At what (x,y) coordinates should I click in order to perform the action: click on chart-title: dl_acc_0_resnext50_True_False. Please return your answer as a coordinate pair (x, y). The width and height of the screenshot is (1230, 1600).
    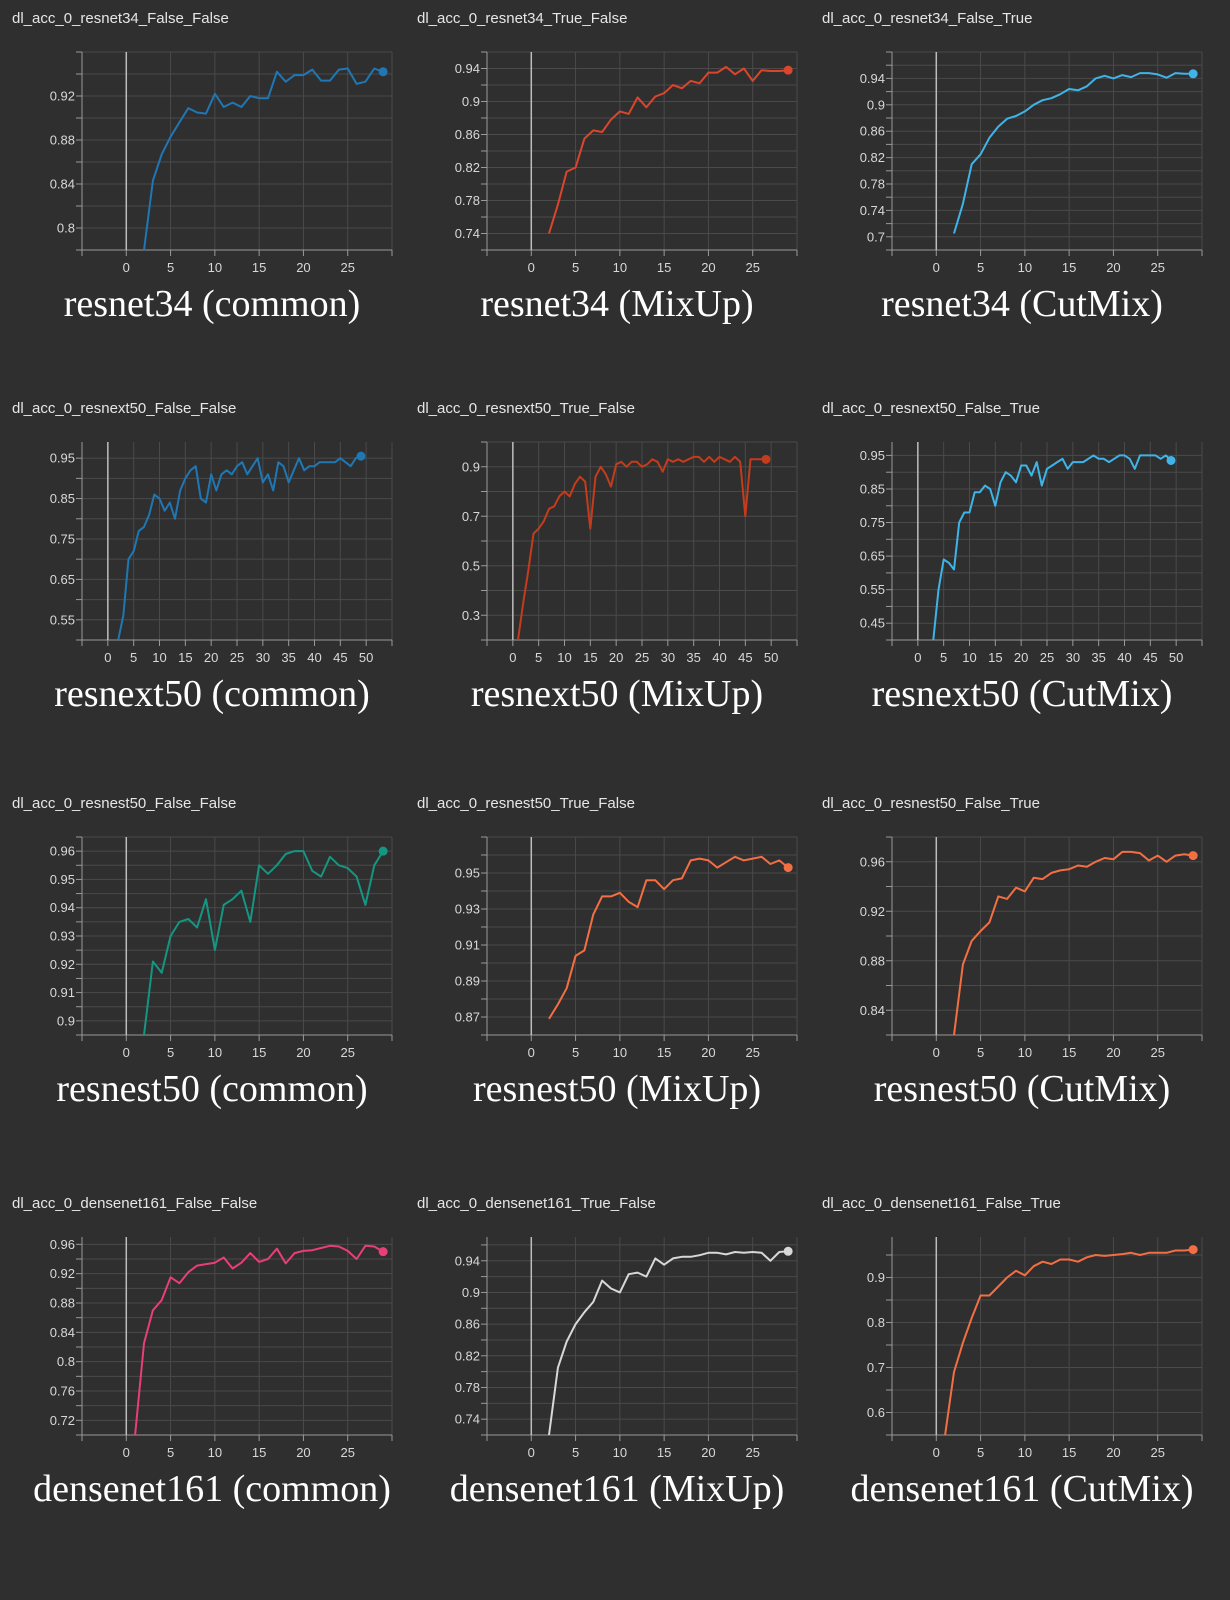
    Looking at the image, I should click on (526, 408).